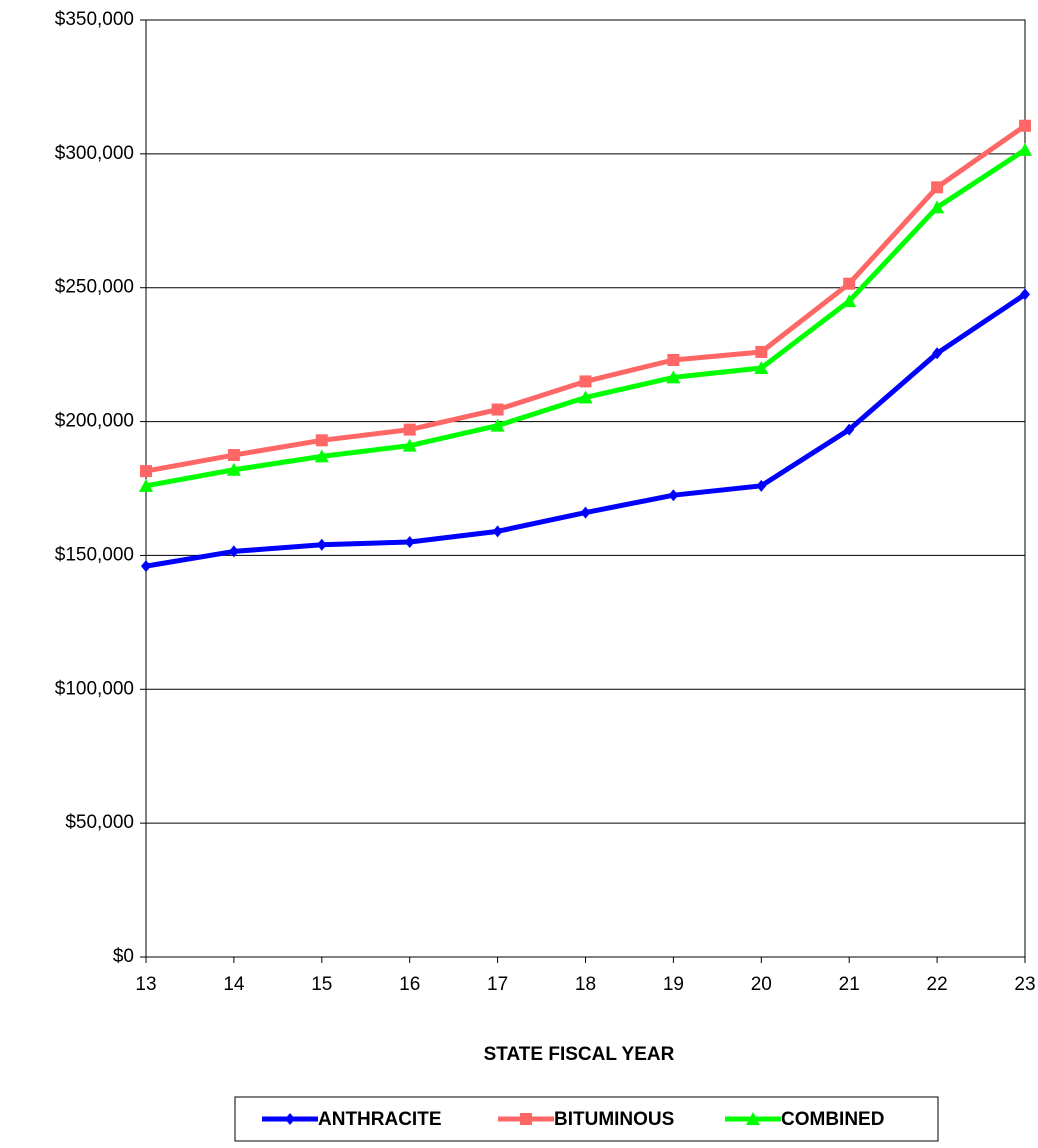 This screenshot has height=1148, width=1038. What do you see at coordinates (614, 1119) in the screenshot?
I see `legend-label: BITUMINOUS` at bounding box center [614, 1119].